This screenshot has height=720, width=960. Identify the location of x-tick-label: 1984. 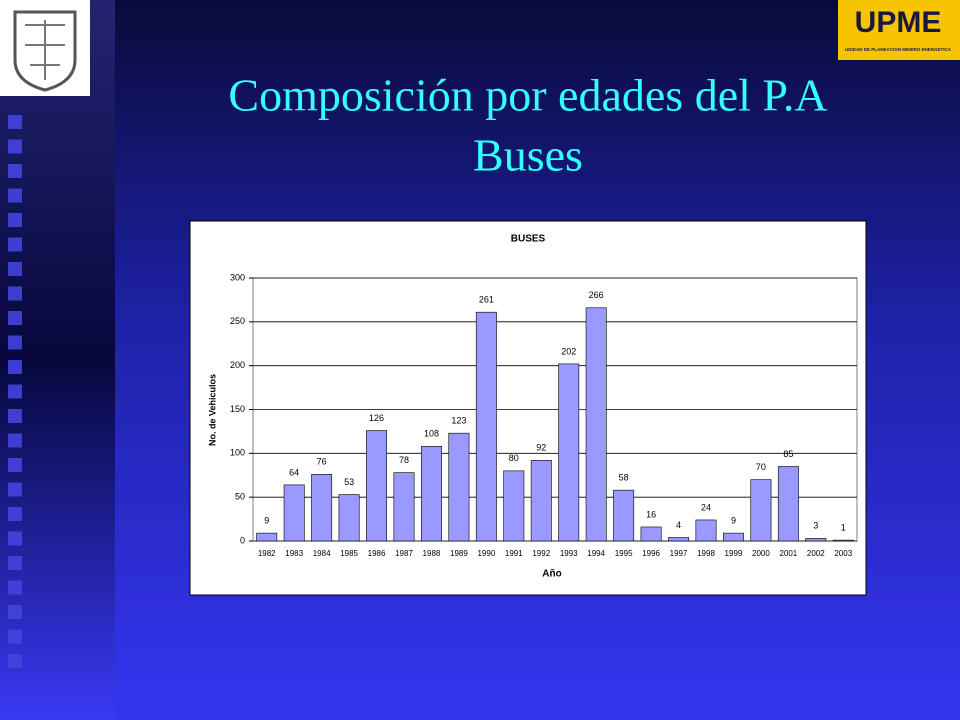
(322, 553).